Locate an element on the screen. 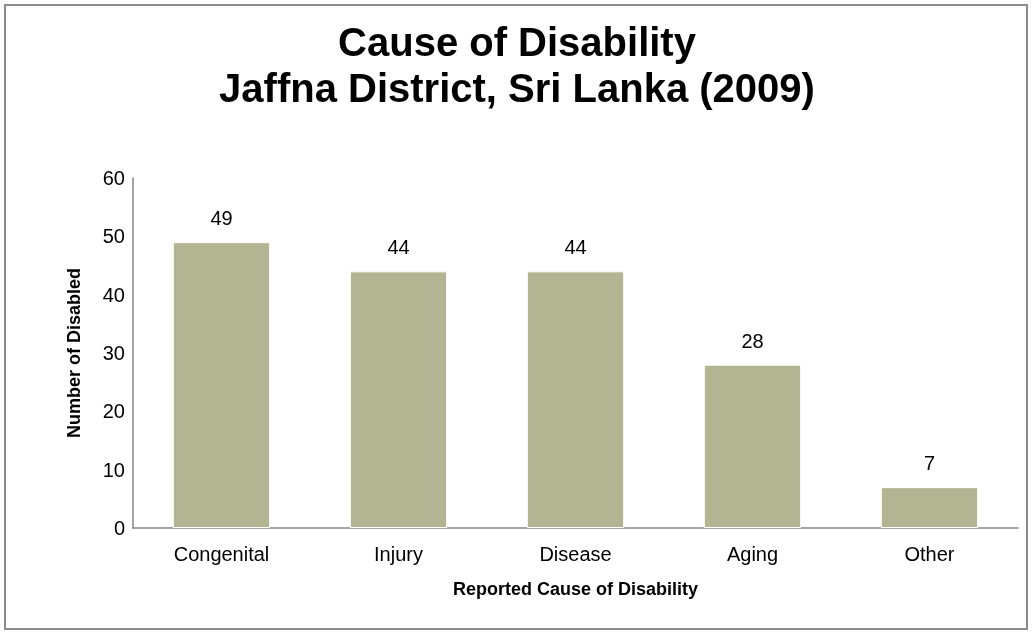 The width and height of the screenshot is (1034, 636). y-tick-label: 60 is located at coordinates (113, 178).